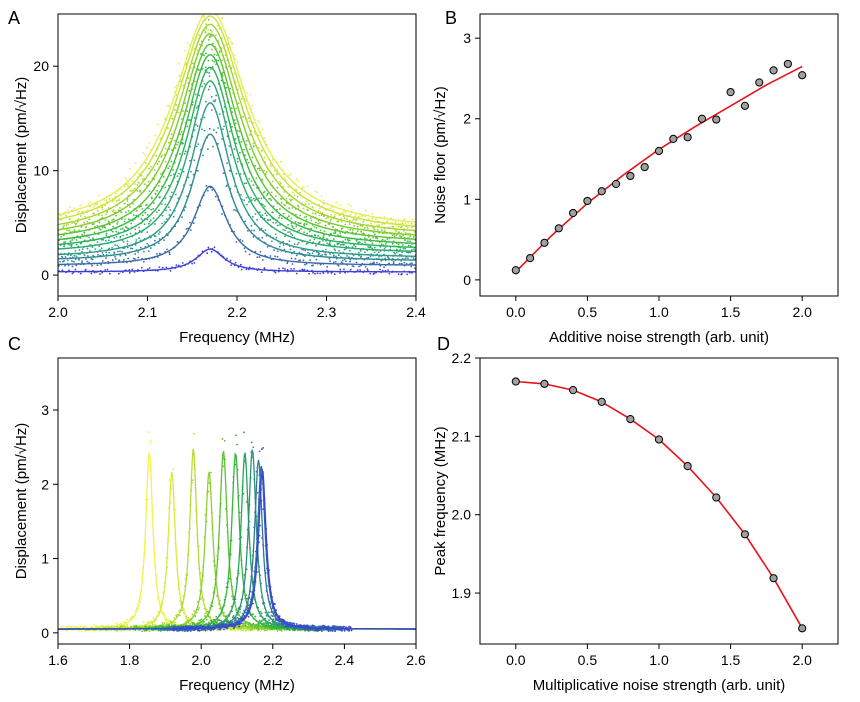 This screenshot has width=860, height=702. What do you see at coordinates (41, 171) in the screenshot?
I see `y-tick-label: 10` at bounding box center [41, 171].